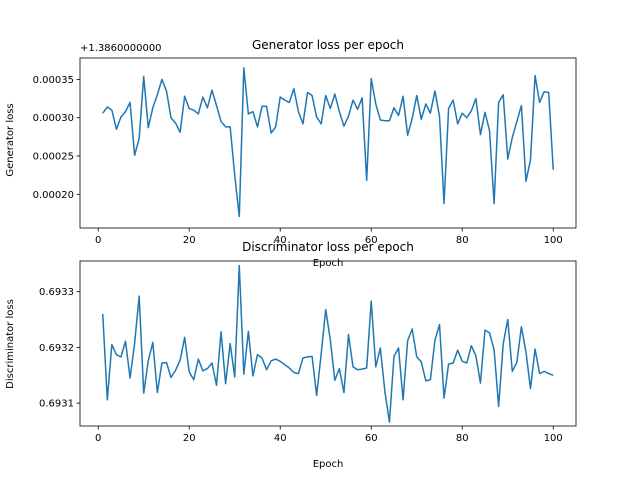 The height and width of the screenshot is (480, 640). What do you see at coordinates (462, 240) in the screenshot?
I see `generator-x-tick-label: 80` at bounding box center [462, 240].